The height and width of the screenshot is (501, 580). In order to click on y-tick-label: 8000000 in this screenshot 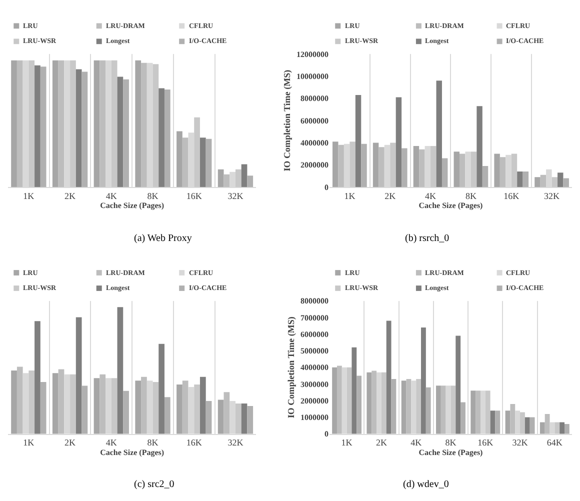, I will do `click(314, 301)`.